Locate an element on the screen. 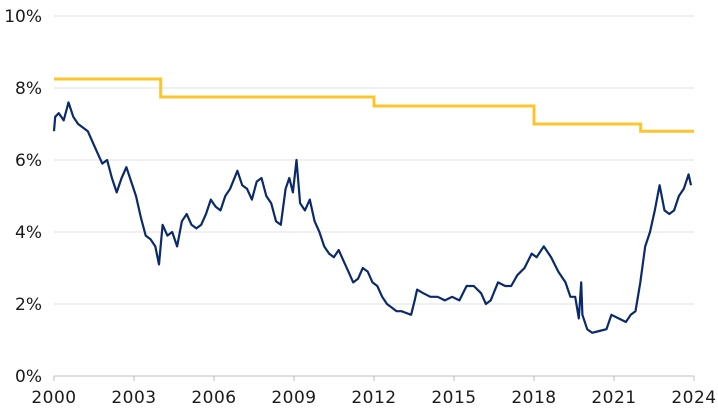 Image resolution: width=718 pixels, height=417 pixels. y-tick-label: 4% is located at coordinates (28, 233).